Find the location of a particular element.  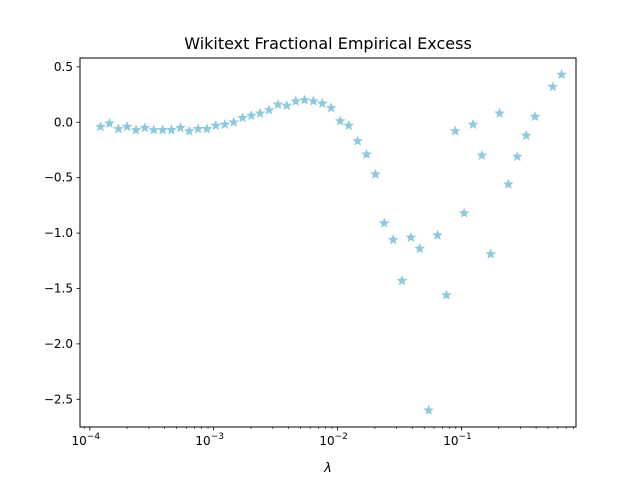

y-tick-label: 0.5 is located at coordinates (63, 67).